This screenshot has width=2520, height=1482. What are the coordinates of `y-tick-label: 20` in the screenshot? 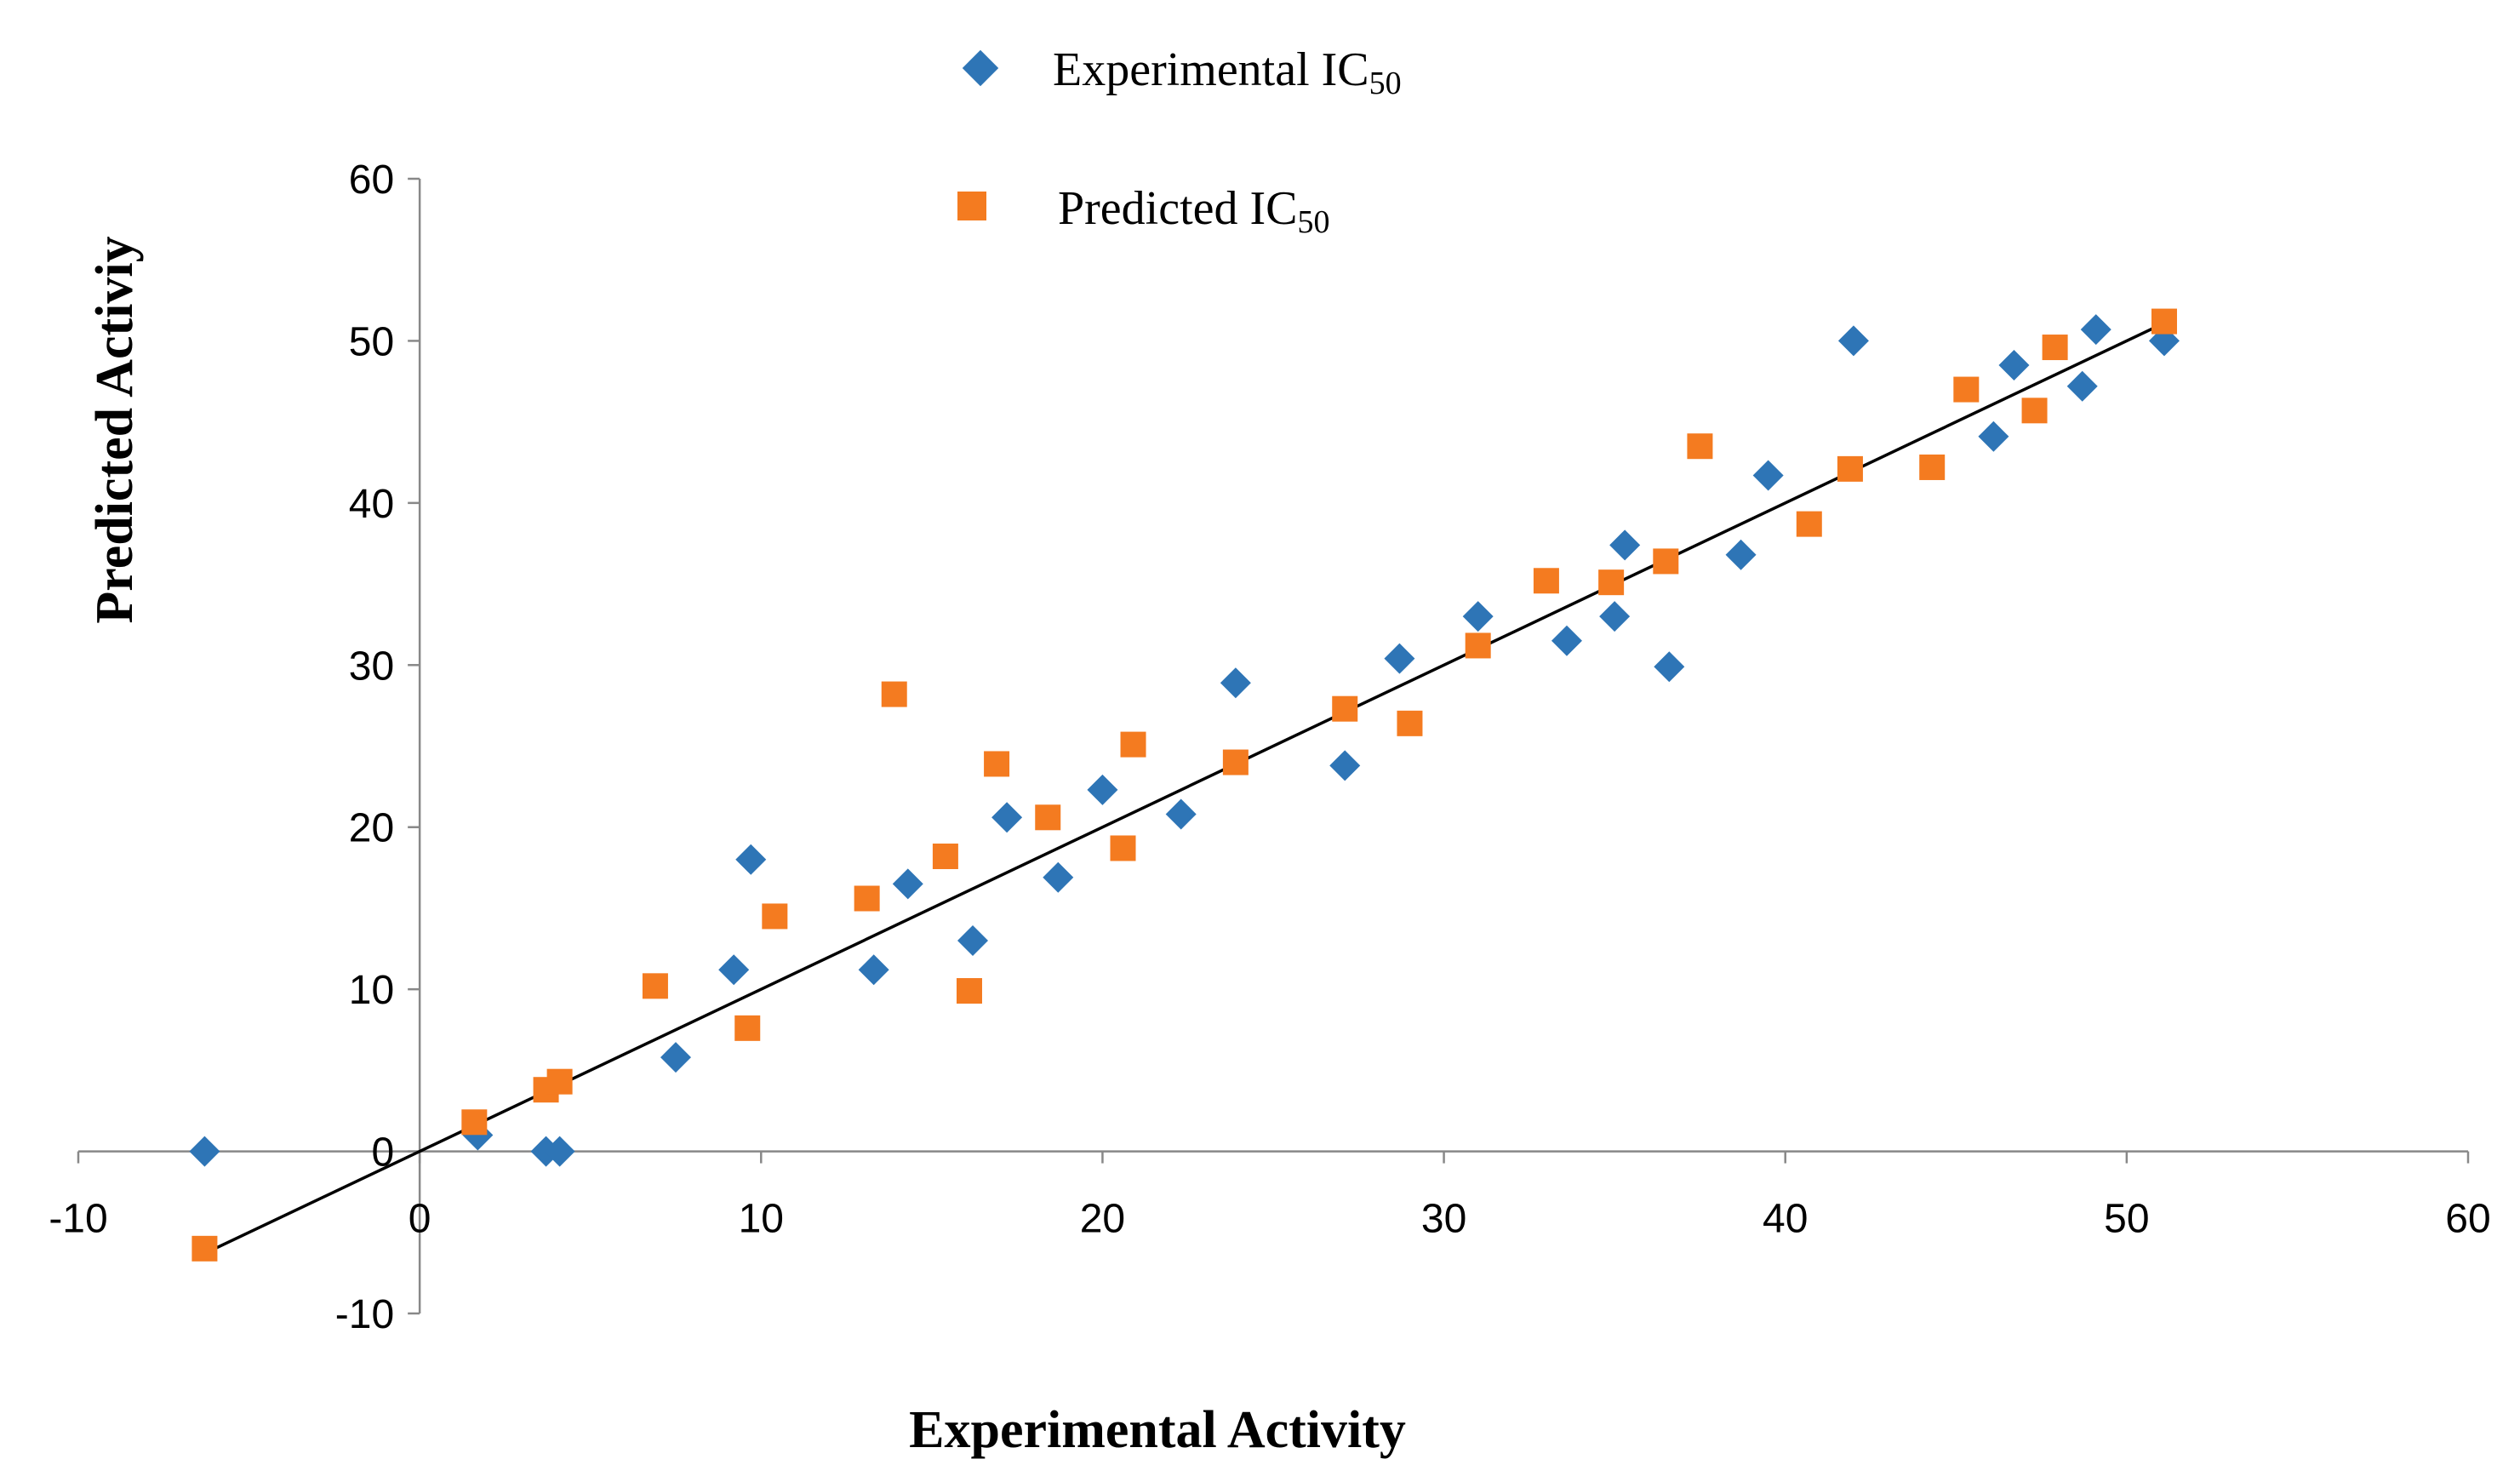 It's located at (371, 828).